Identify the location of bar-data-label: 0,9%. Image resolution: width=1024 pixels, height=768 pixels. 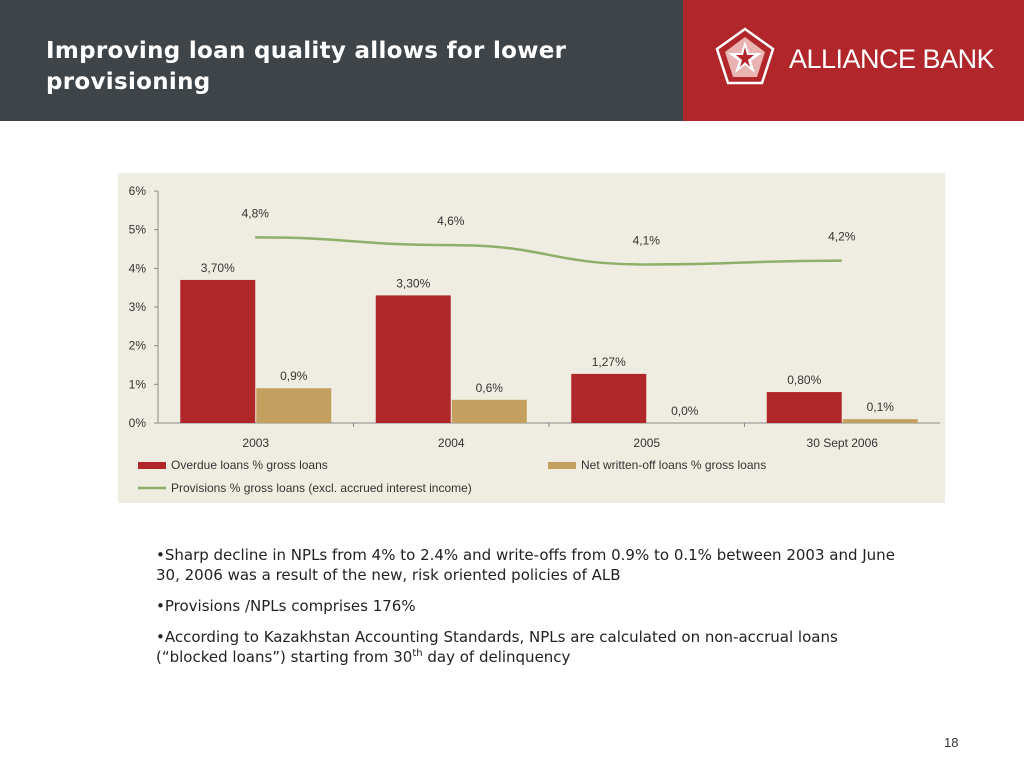
(294, 376).